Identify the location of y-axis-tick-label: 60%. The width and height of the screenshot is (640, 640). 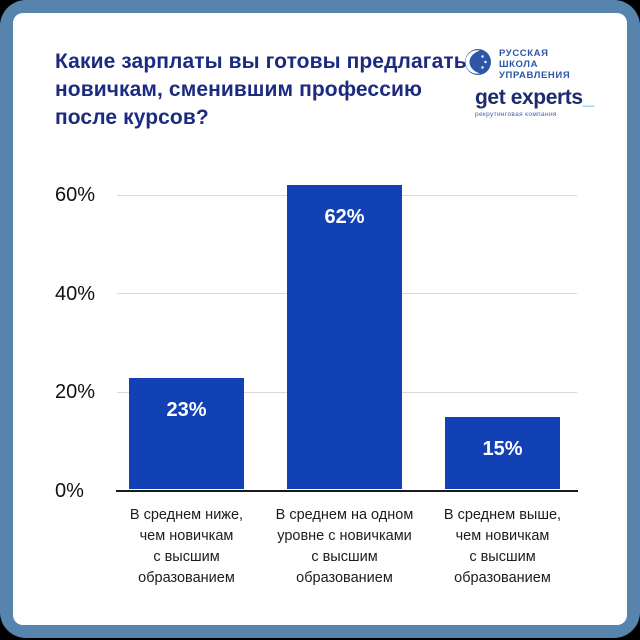
(75, 195).